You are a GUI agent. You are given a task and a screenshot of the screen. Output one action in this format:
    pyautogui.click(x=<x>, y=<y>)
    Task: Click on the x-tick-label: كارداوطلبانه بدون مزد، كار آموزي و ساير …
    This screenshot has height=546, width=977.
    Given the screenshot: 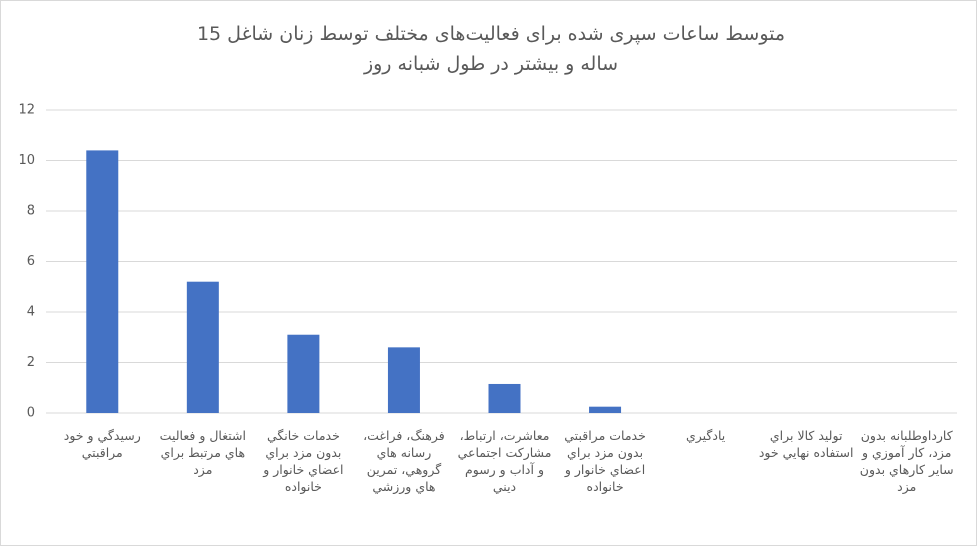 What is the action you would take?
    pyautogui.click(x=906, y=461)
    